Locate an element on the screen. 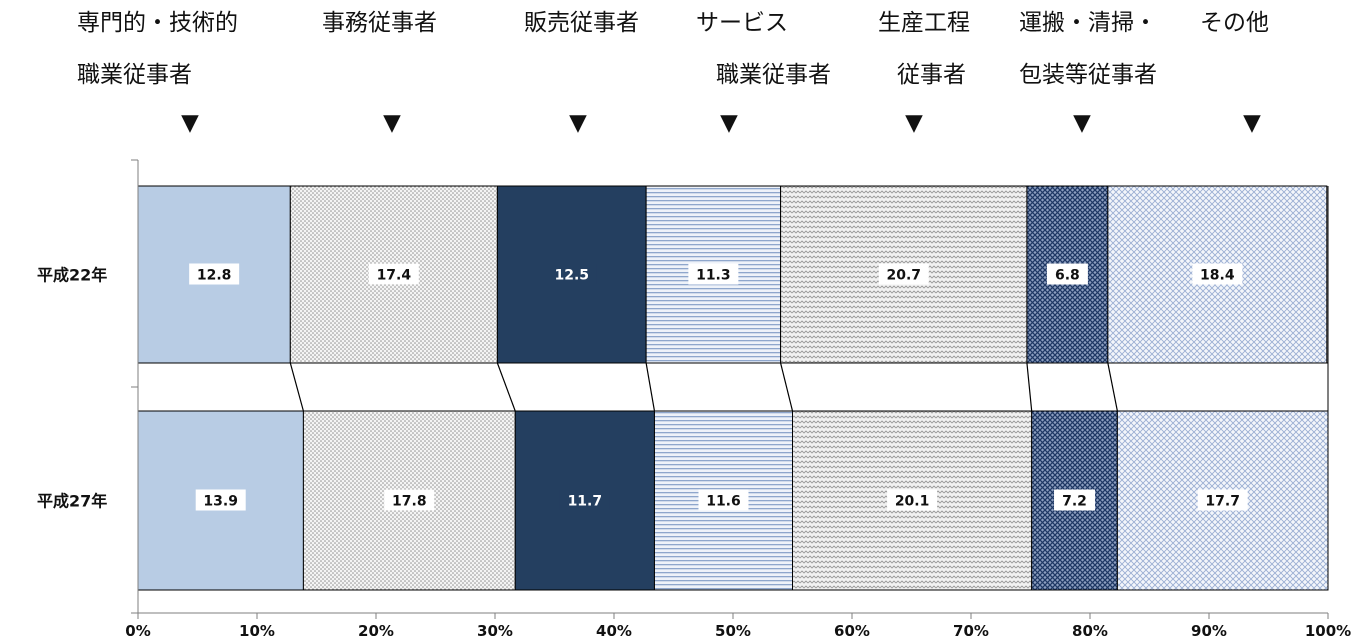  category-header-label: 従事者 is located at coordinates (931, 75).